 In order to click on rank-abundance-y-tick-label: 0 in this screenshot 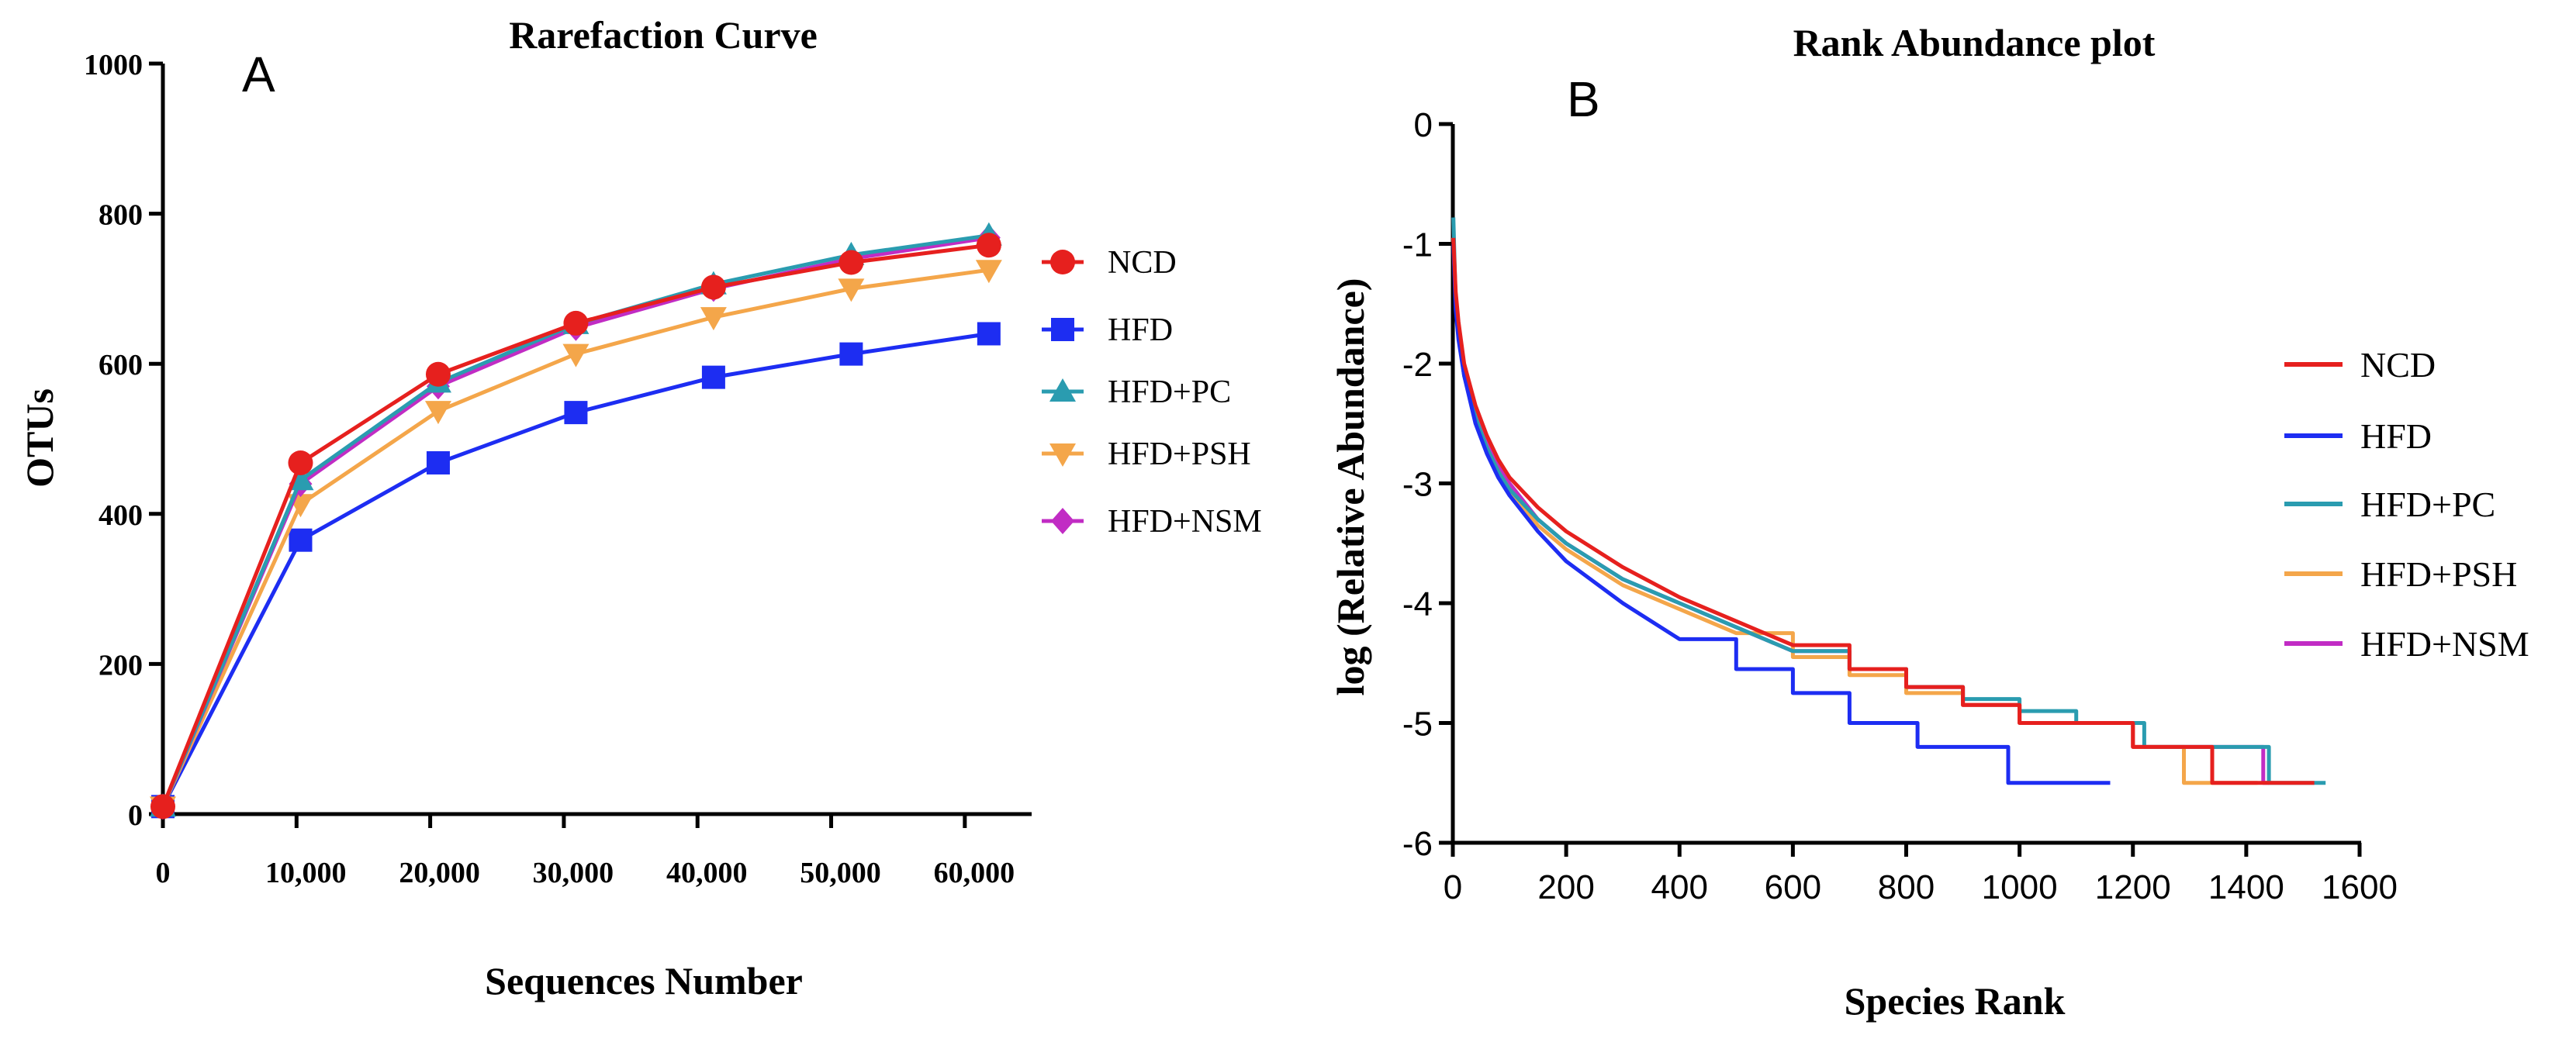, I will do `click(1423, 125)`.